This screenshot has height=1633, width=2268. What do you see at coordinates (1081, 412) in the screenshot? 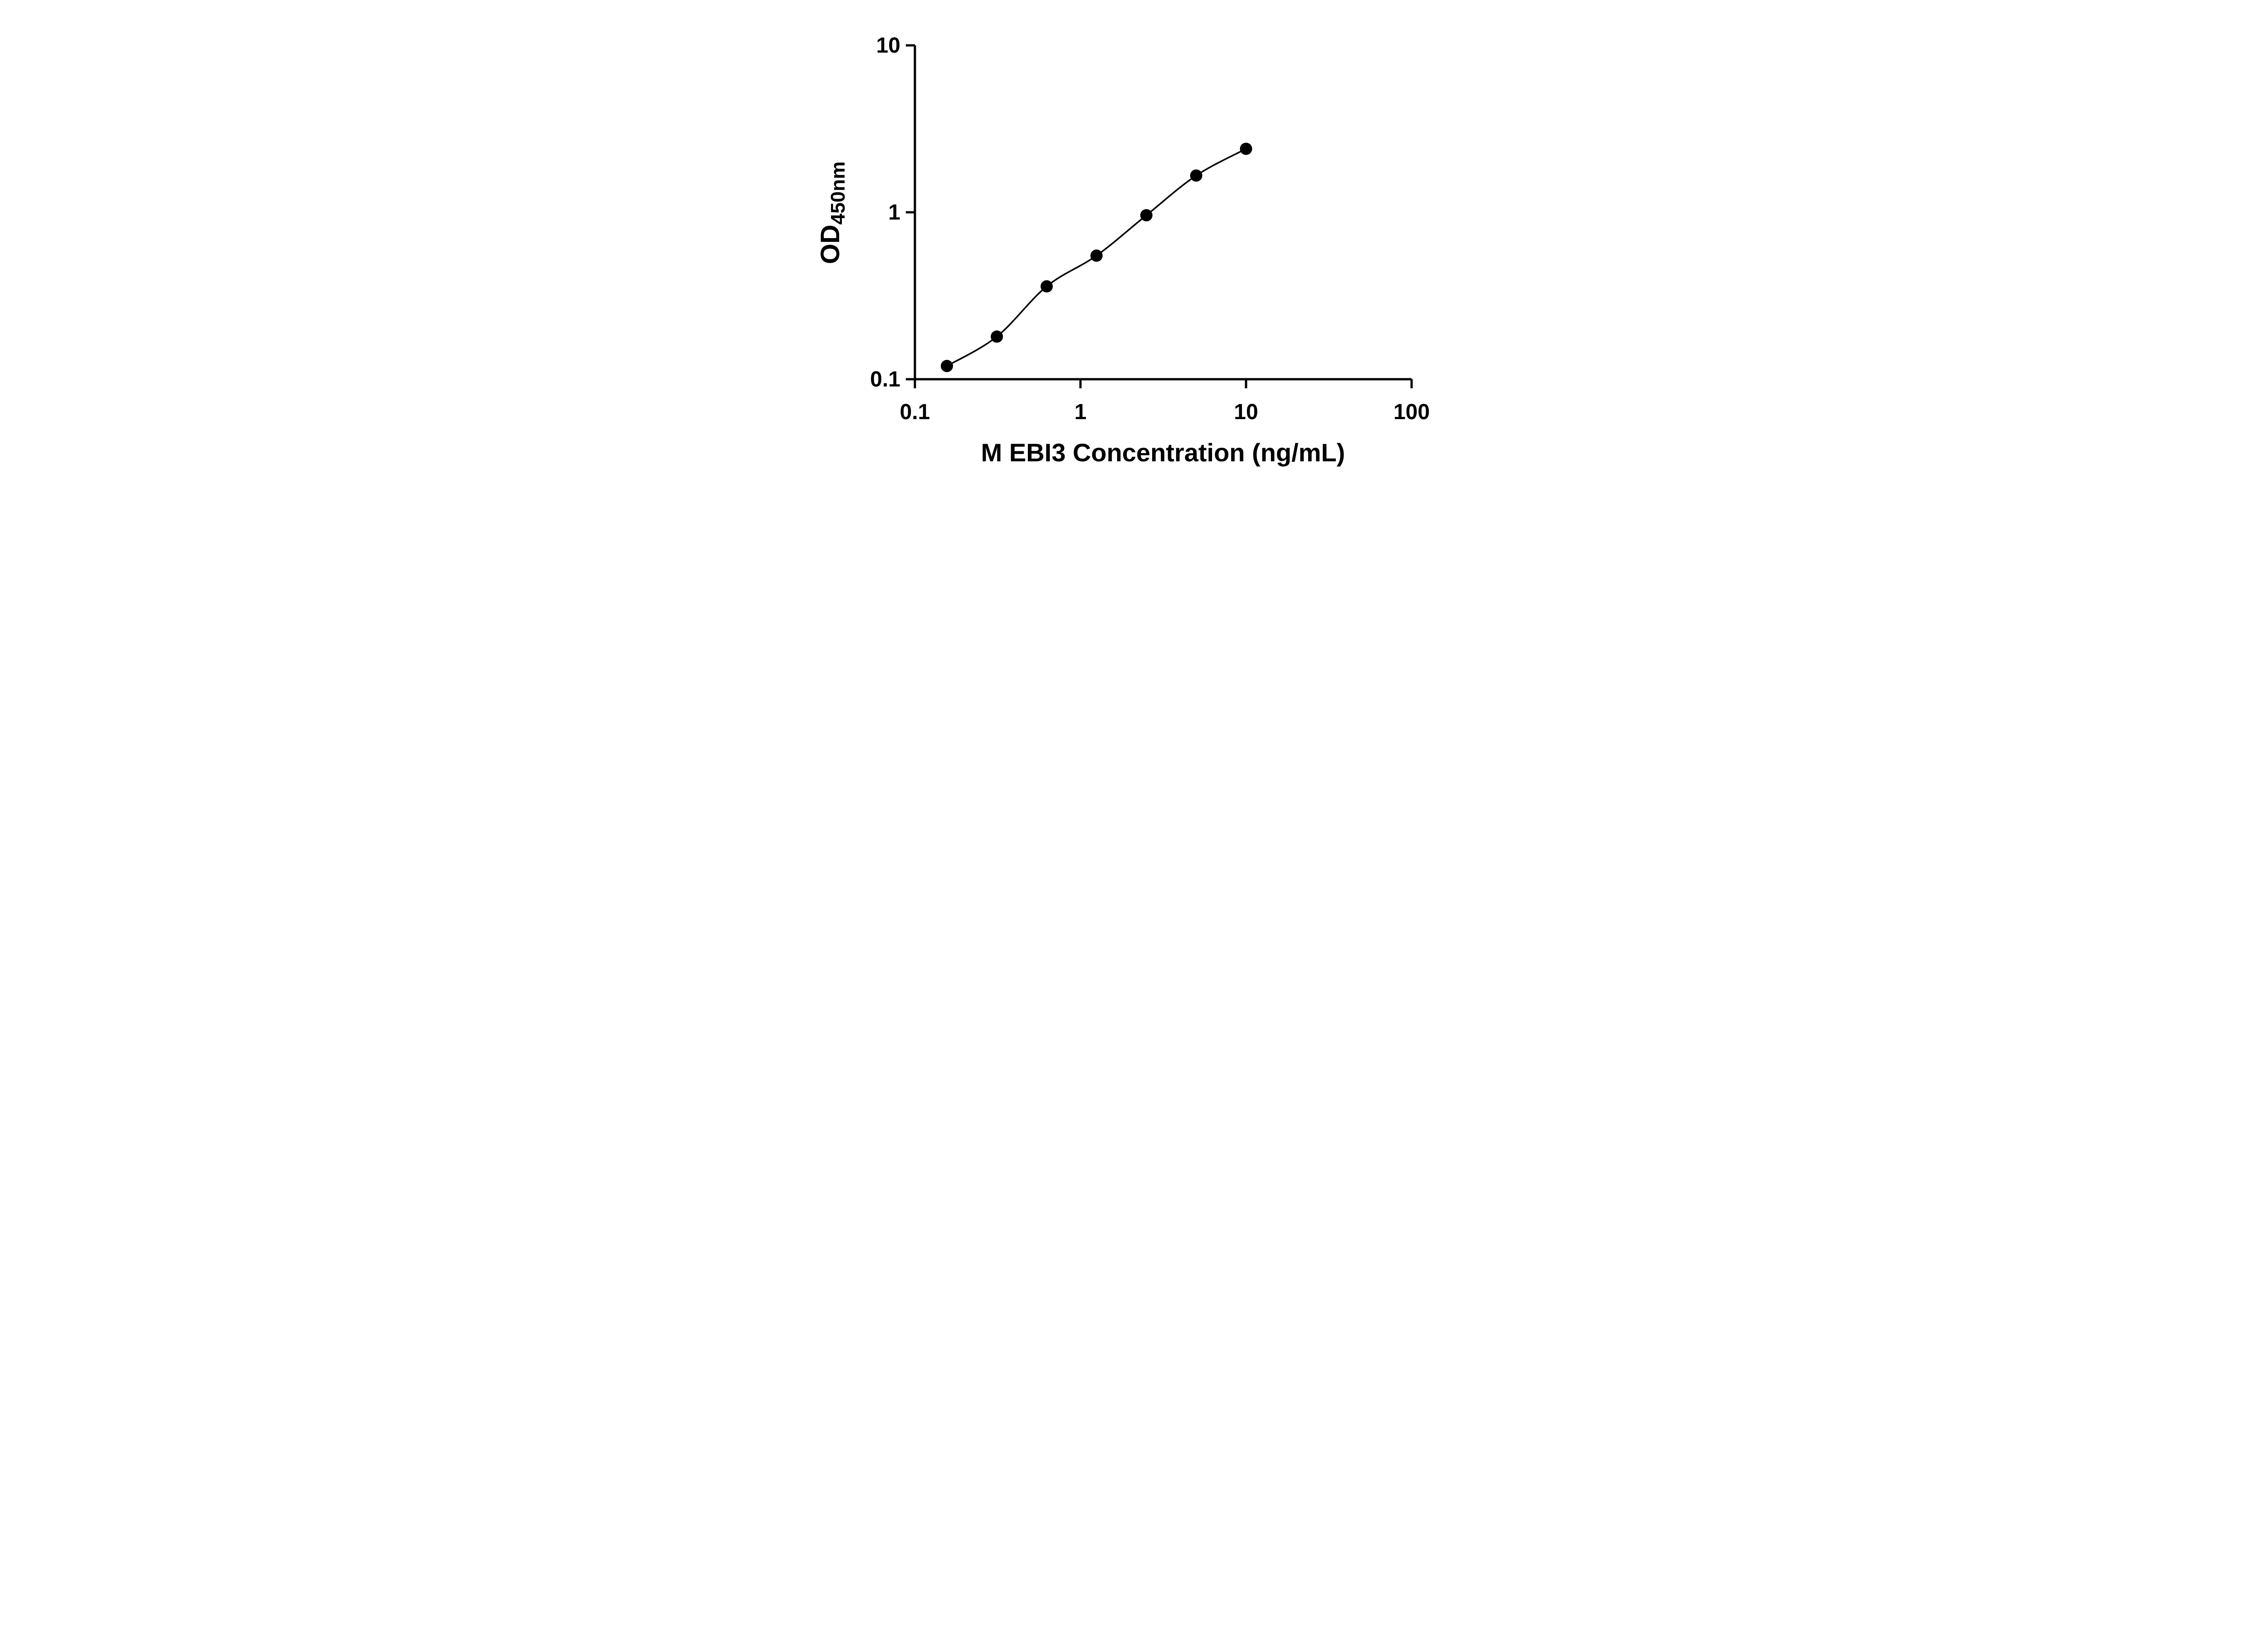
I see `x-tick-label: 1` at bounding box center [1081, 412].